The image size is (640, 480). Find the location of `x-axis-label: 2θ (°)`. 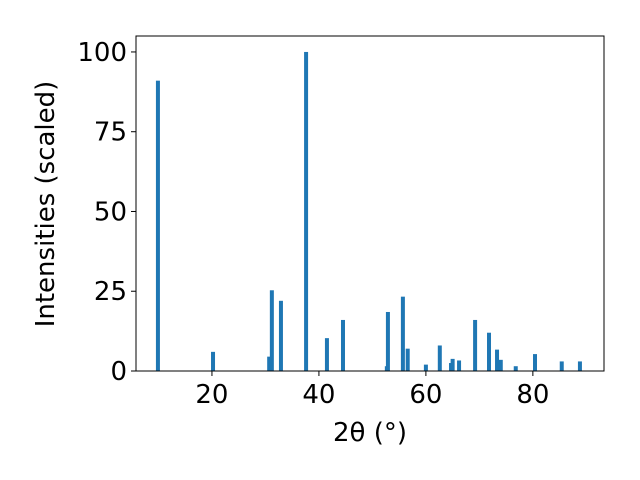

x-axis-label: 2θ (°) is located at coordinates (370, 433).